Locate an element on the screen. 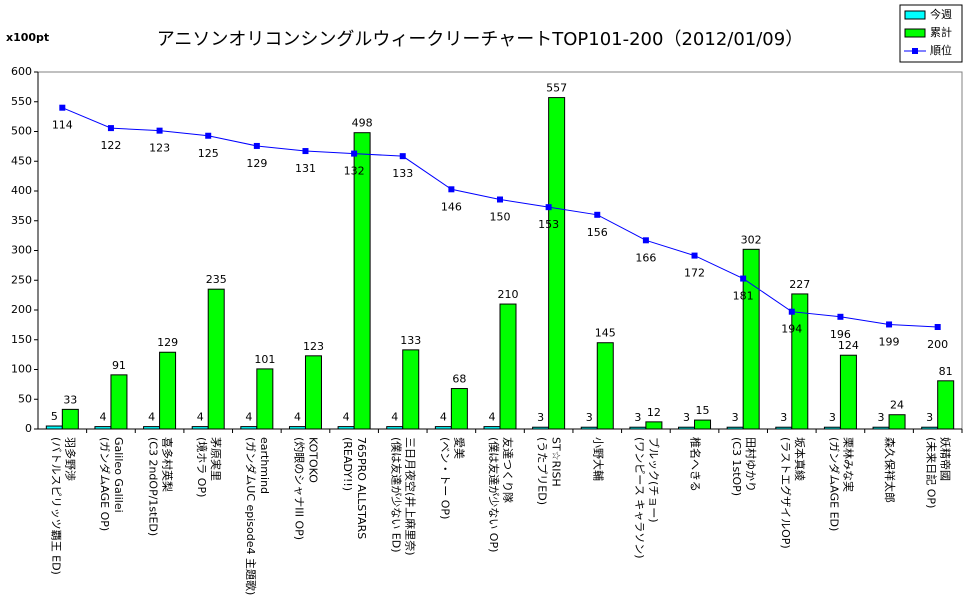  x-tick-label: (ガンダムUC episode4 主題歌) is located at coordinates (251, 516).